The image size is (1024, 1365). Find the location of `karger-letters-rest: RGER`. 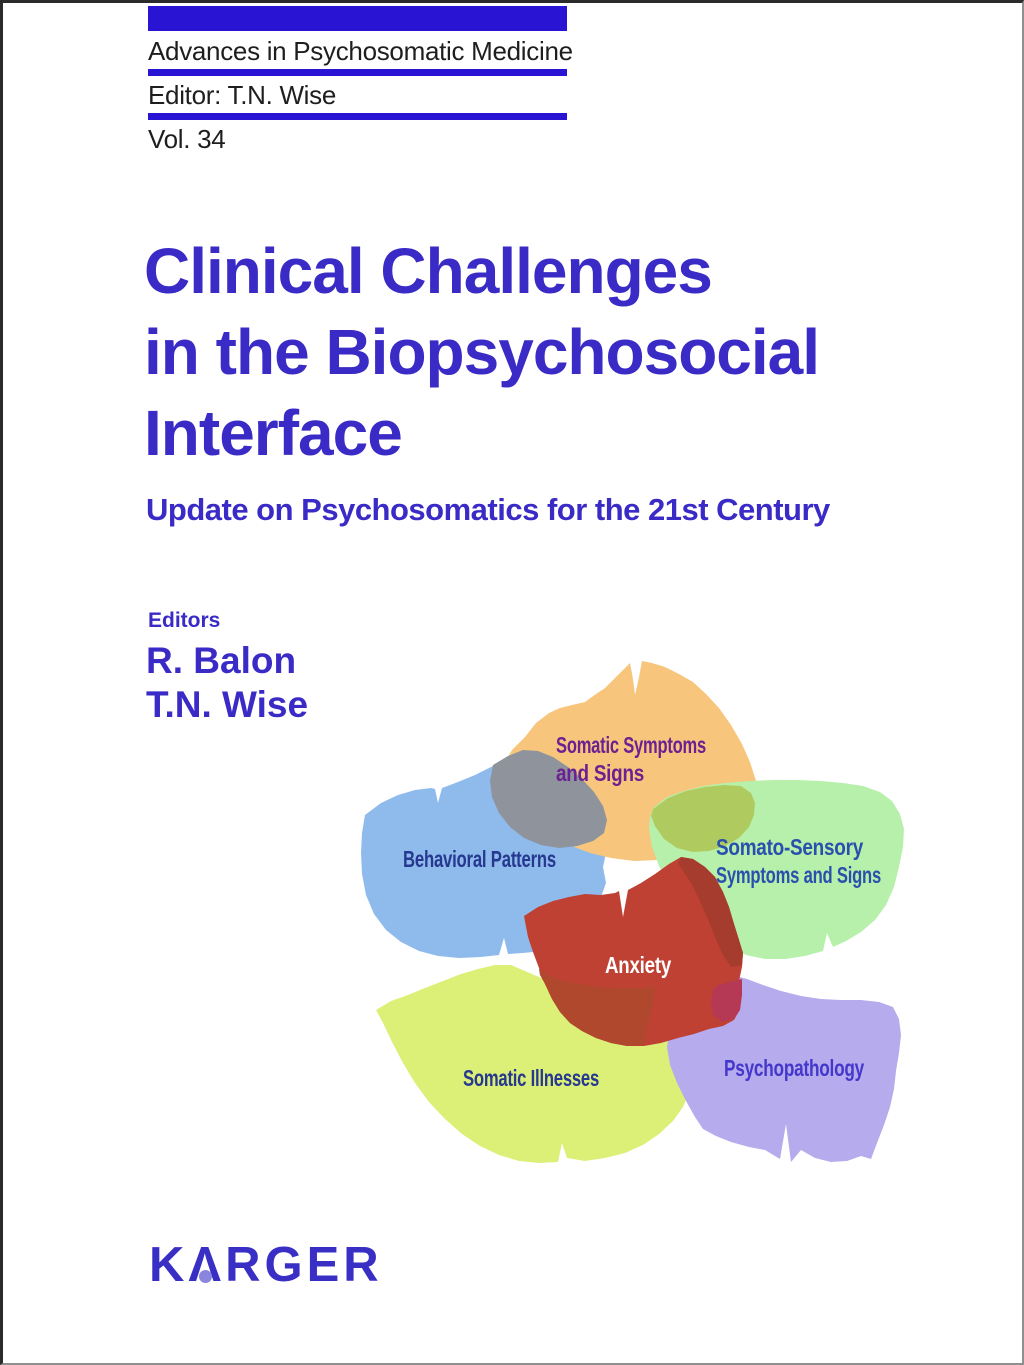

karger-letters-rest: RGER is located at coordinates (304, 1265).